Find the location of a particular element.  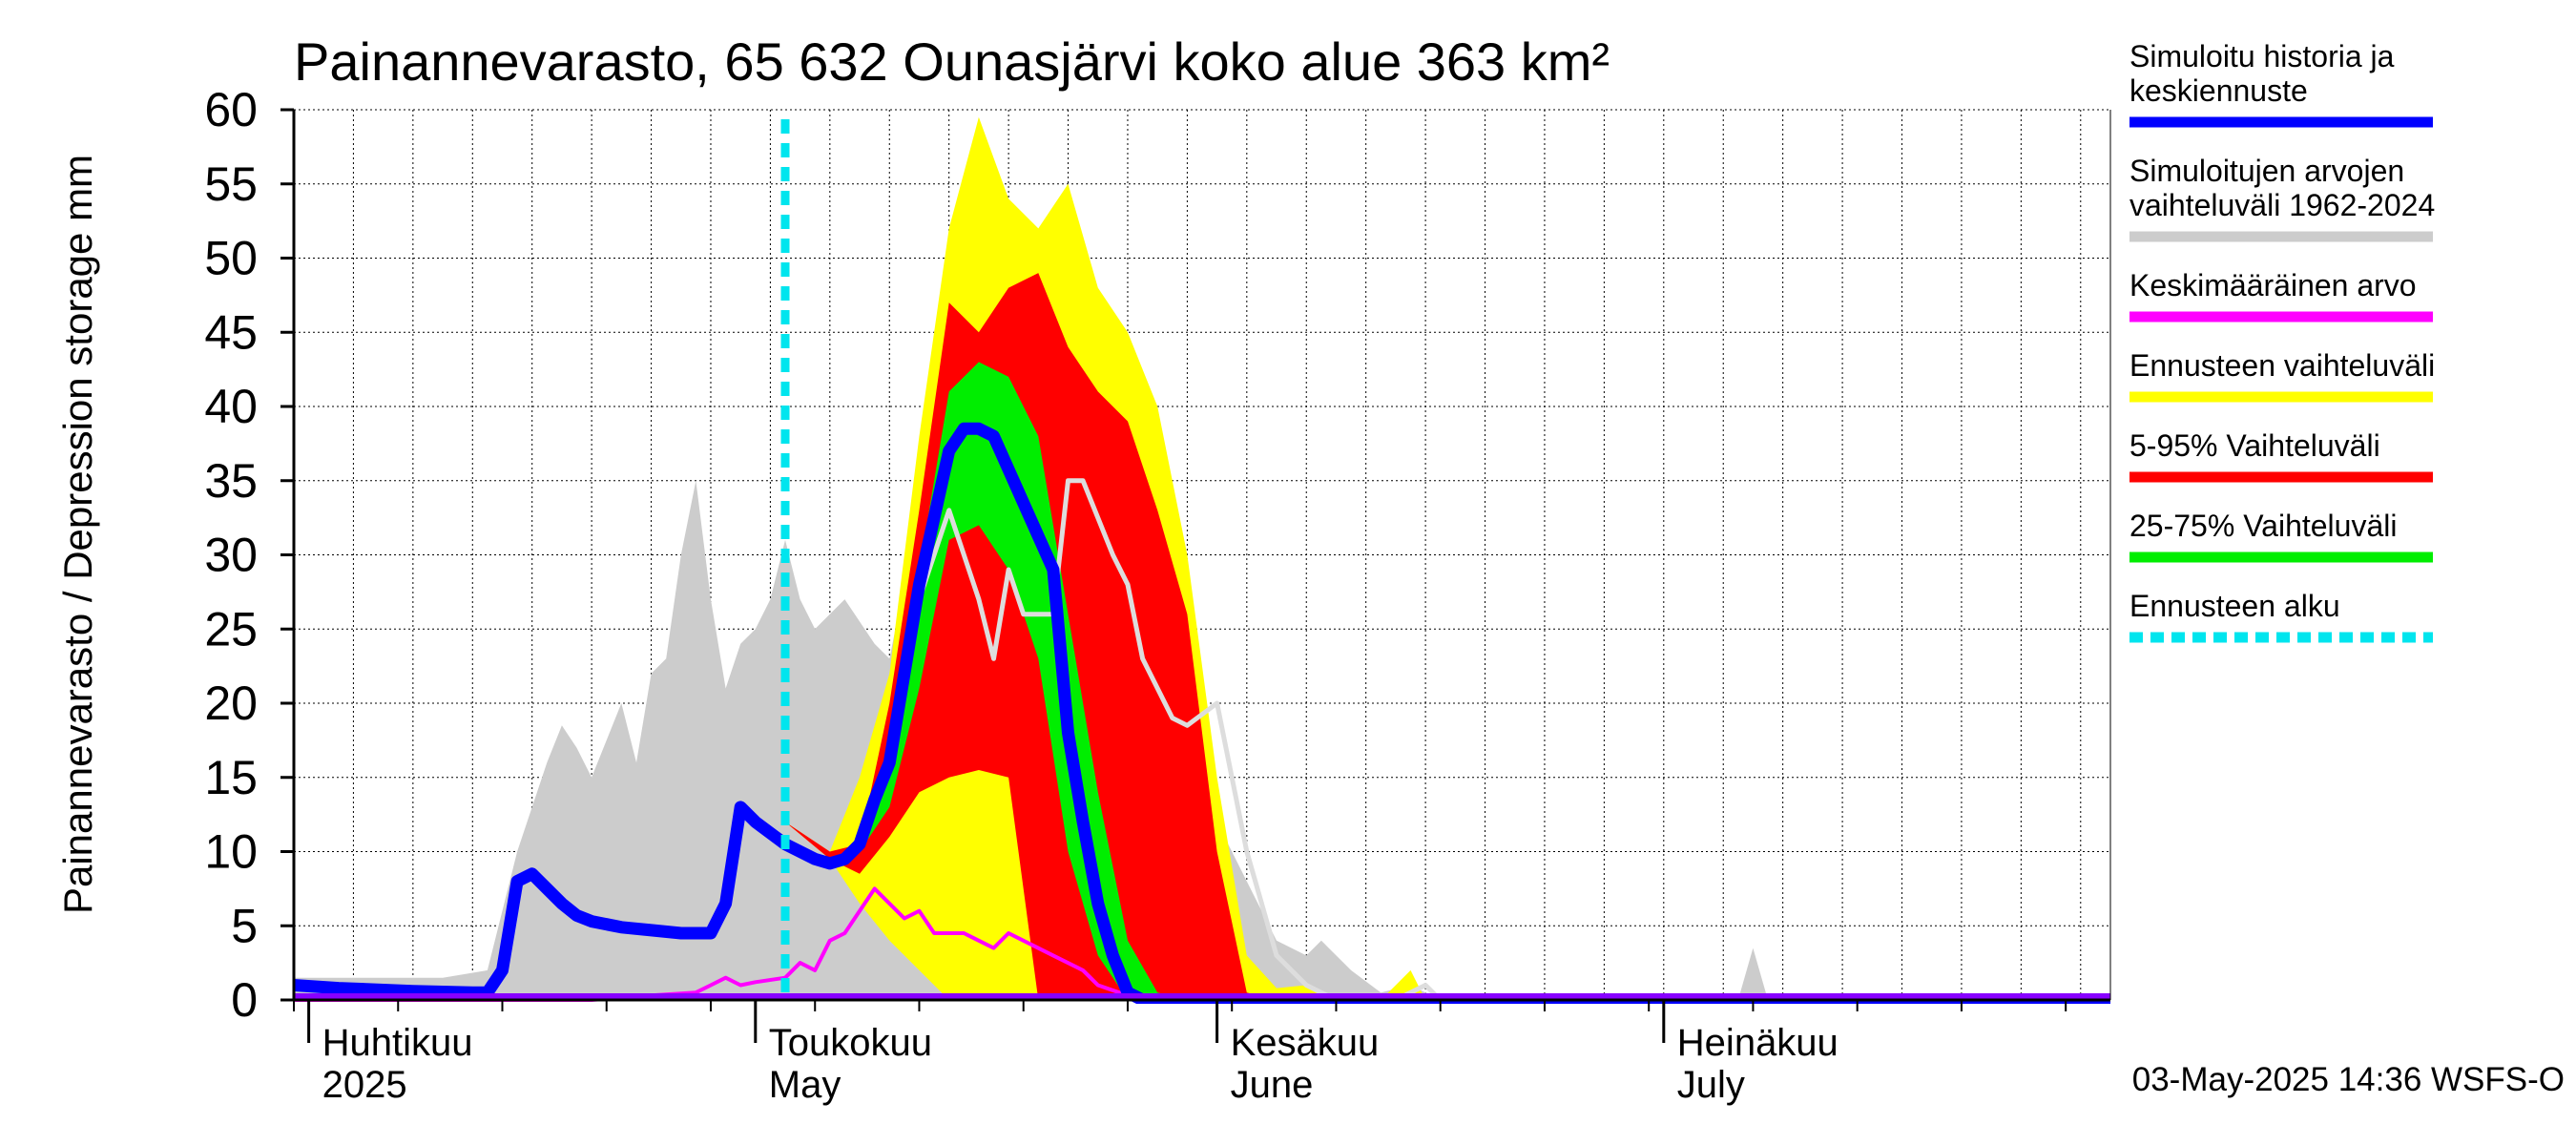

legend-label: 5-95% Vaihteluväli is located at coordinates (2254, 445).